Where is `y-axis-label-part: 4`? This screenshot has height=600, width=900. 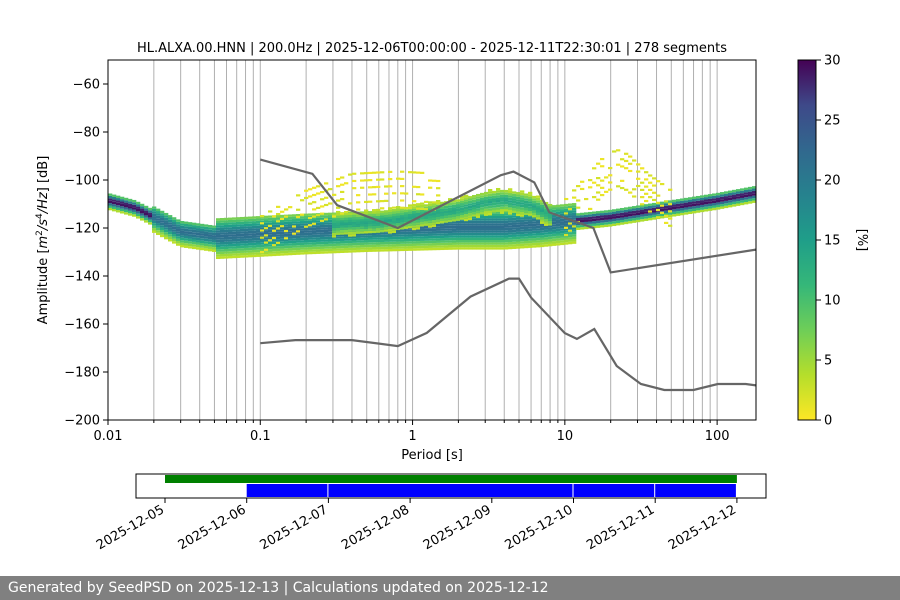 y-axis-label-part: 4 is located at coordinates (40, 216).